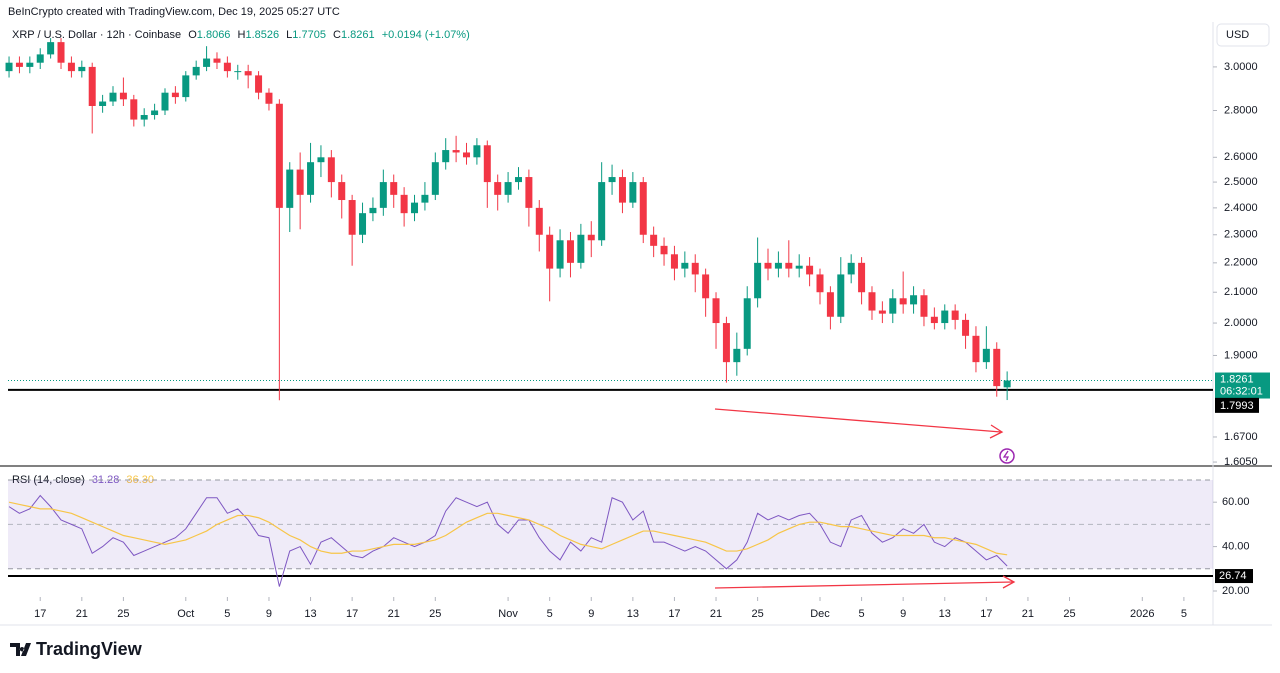 The width and height of the screenshot is (1280, 673). What do you see at coordinates (1241, 462) in the screenshot?
I see `y-tick-label: 1.6050` at bounding box center [1241, 462].